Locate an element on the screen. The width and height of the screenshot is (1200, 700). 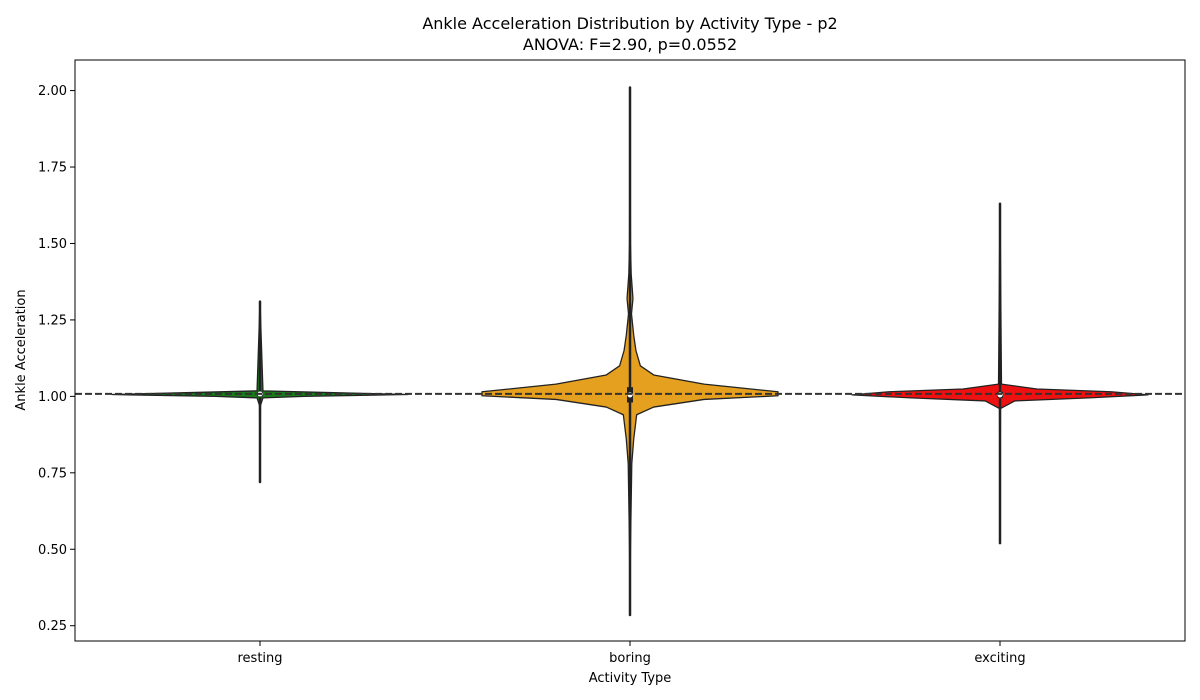
x-axis-label: Activity Type is located at coordinates (630, 678).